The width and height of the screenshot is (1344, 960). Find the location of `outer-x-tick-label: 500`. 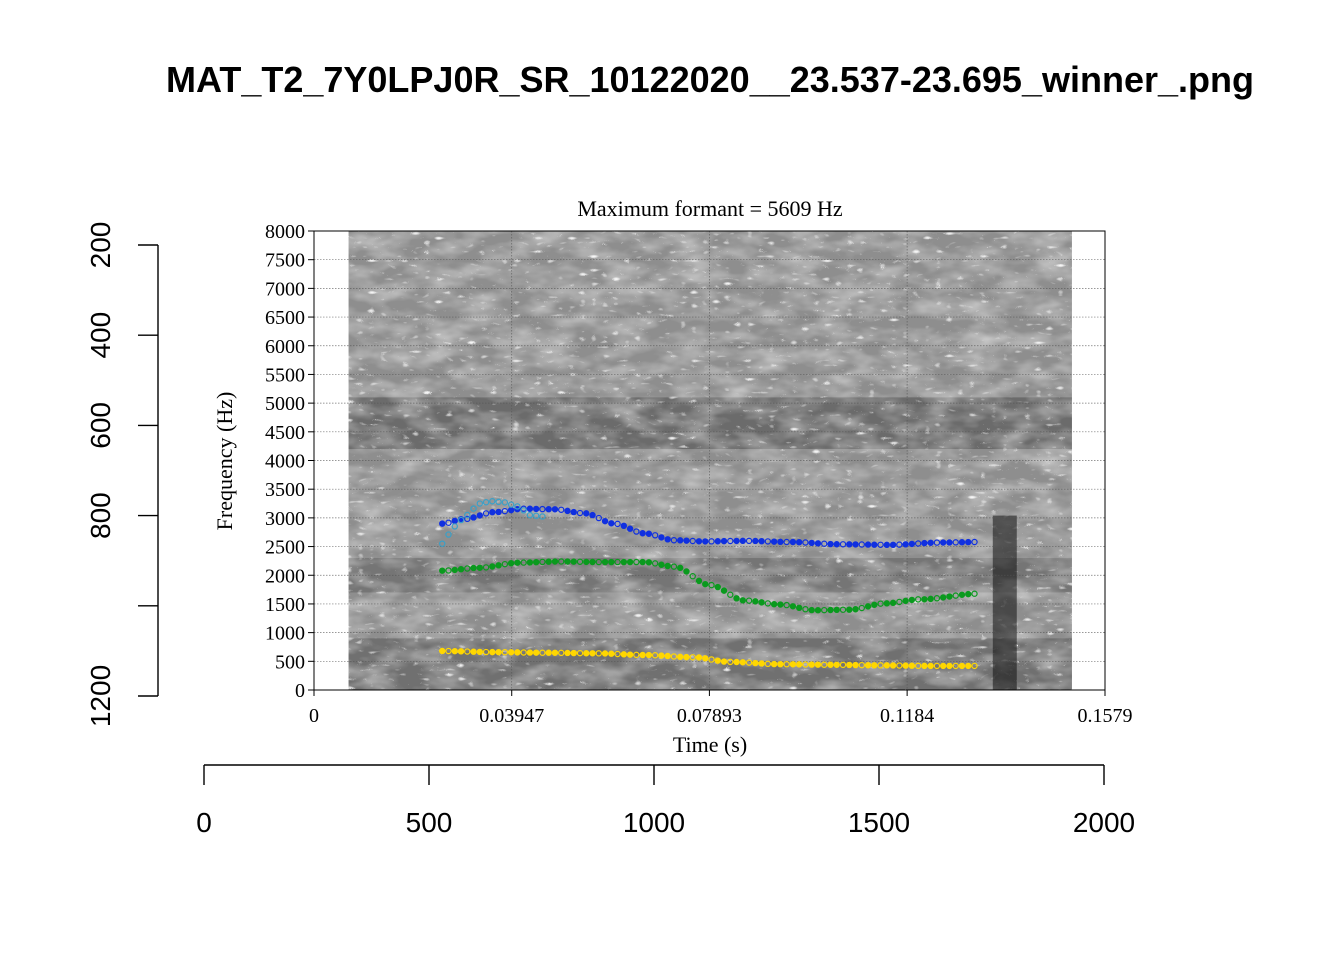

outer-x-tick-label: 500 is located at coordinates (429, 822).